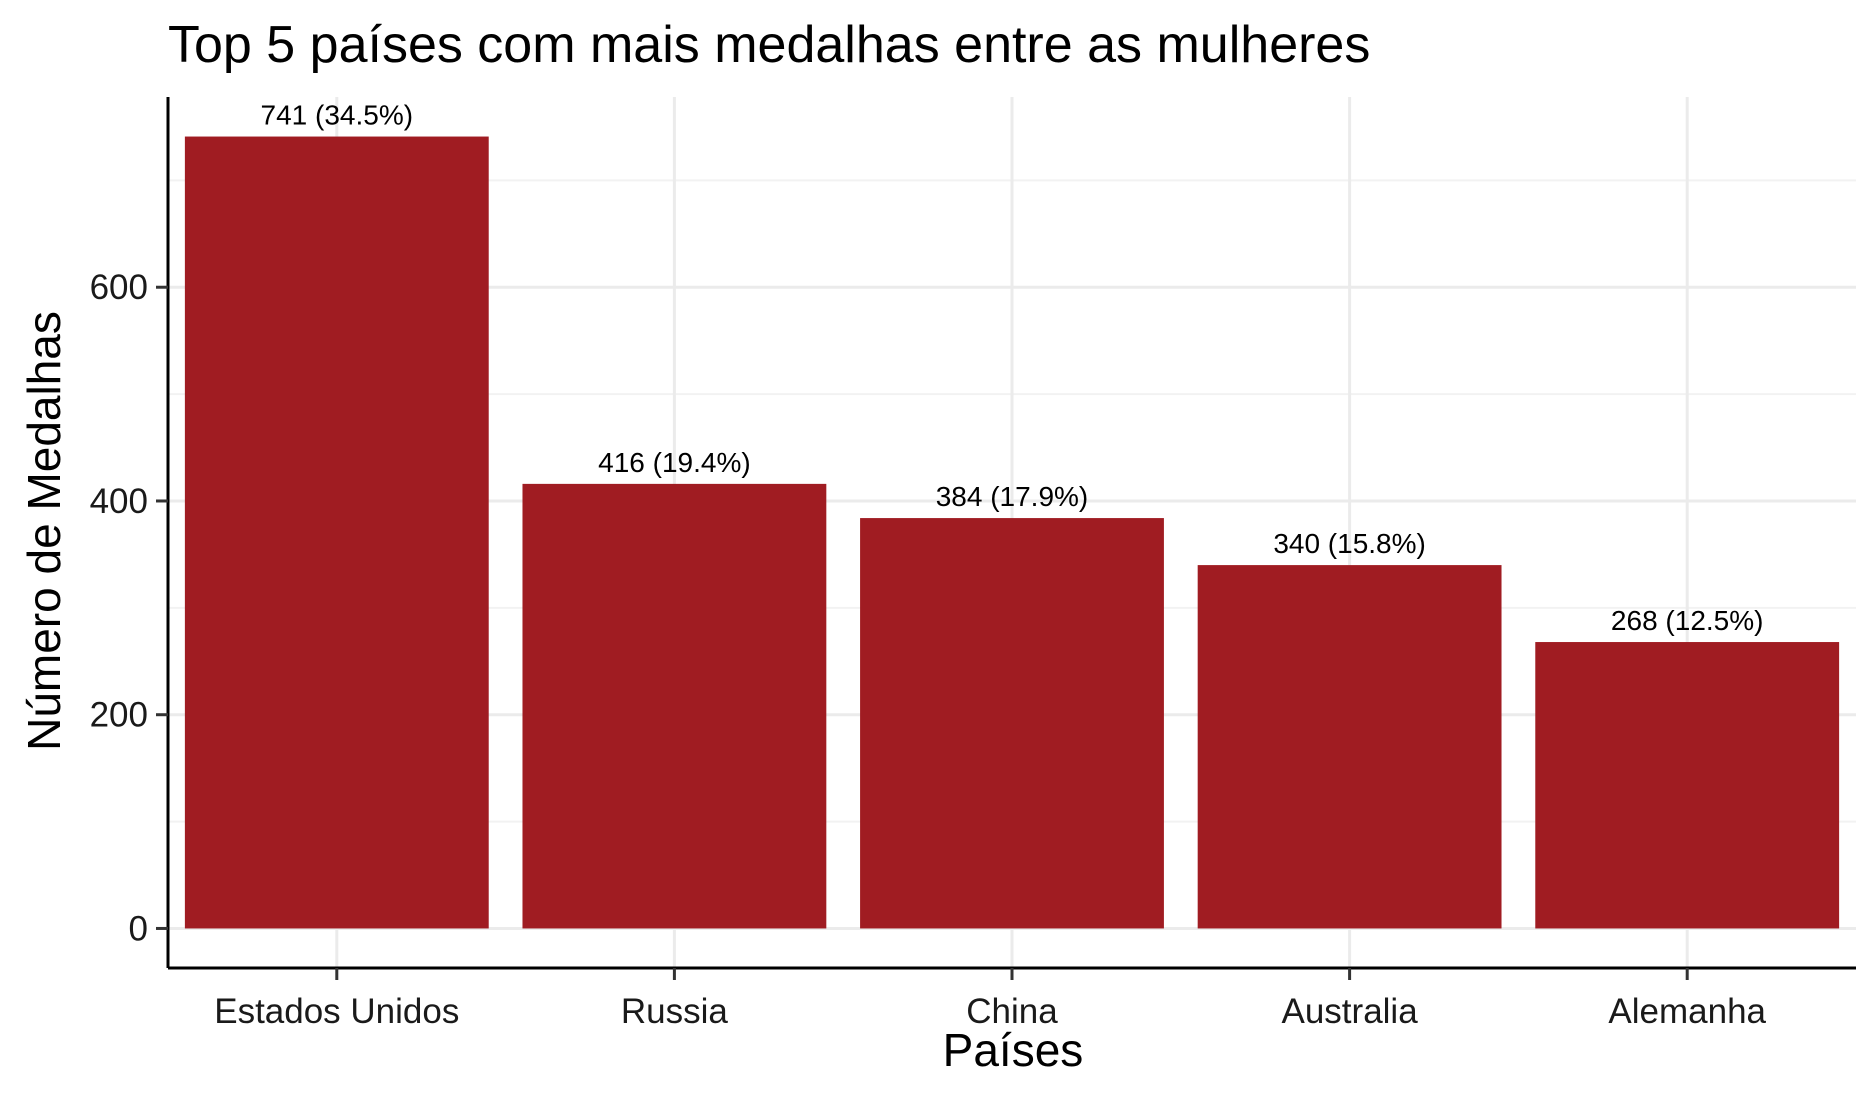  Describe the element at coordinates (119, 501) in the screenshot. I see `y-tick-label: 400` at that location.